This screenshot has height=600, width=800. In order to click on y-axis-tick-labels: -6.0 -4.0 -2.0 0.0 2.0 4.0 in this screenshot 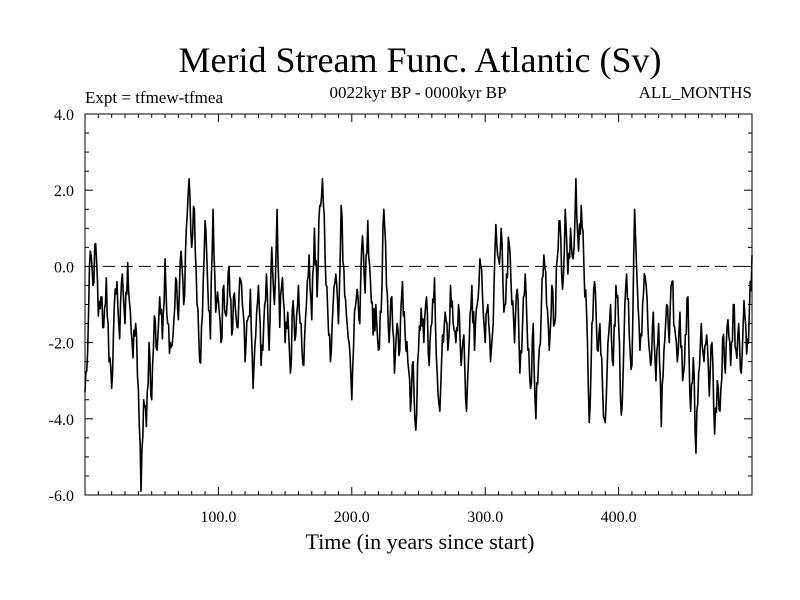, I will do `click(61, 306)`.